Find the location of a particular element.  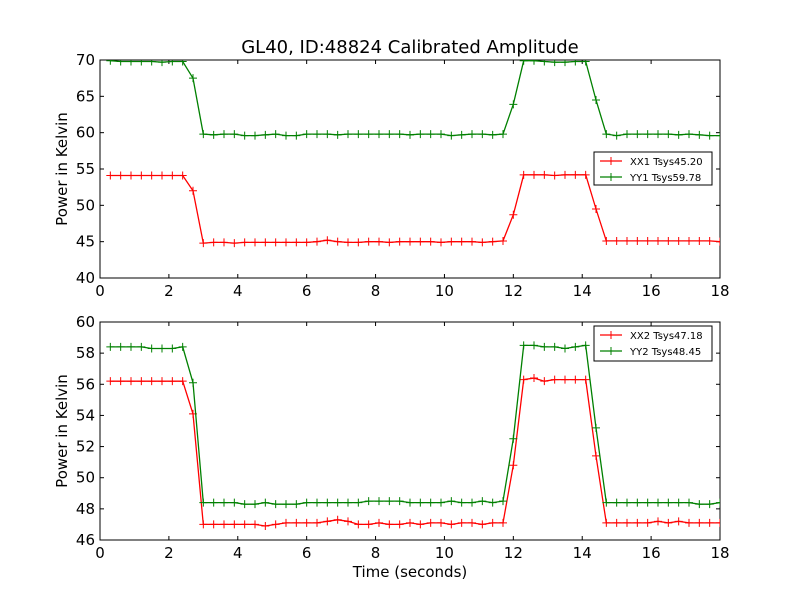

x-tick-label: 6 is located at coordinates (307, 553).